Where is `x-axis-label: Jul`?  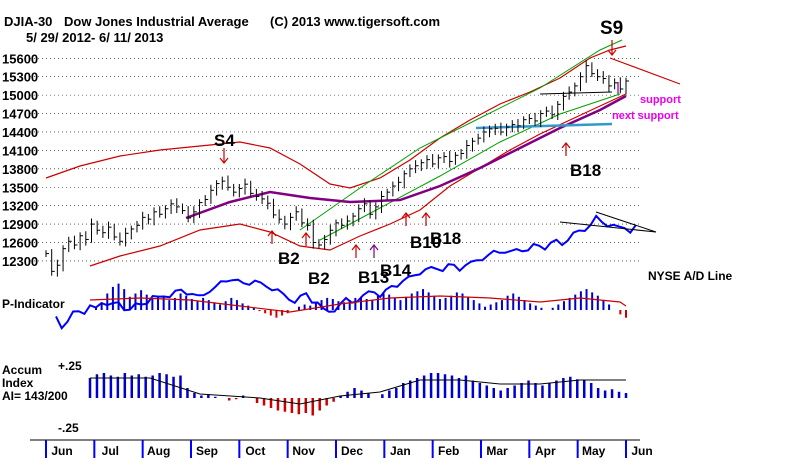
x-axis-label: Jul is located at coordinates (110, 451).